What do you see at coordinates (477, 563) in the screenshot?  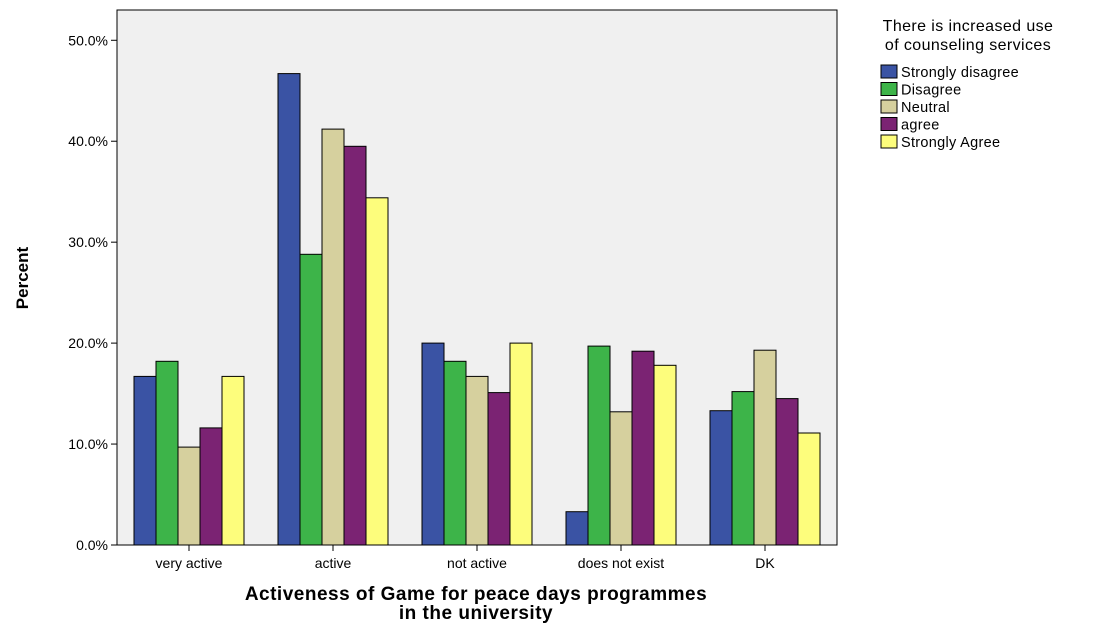 I see `x-tick-label-not-active: not active` at bounding box center [477, 563].